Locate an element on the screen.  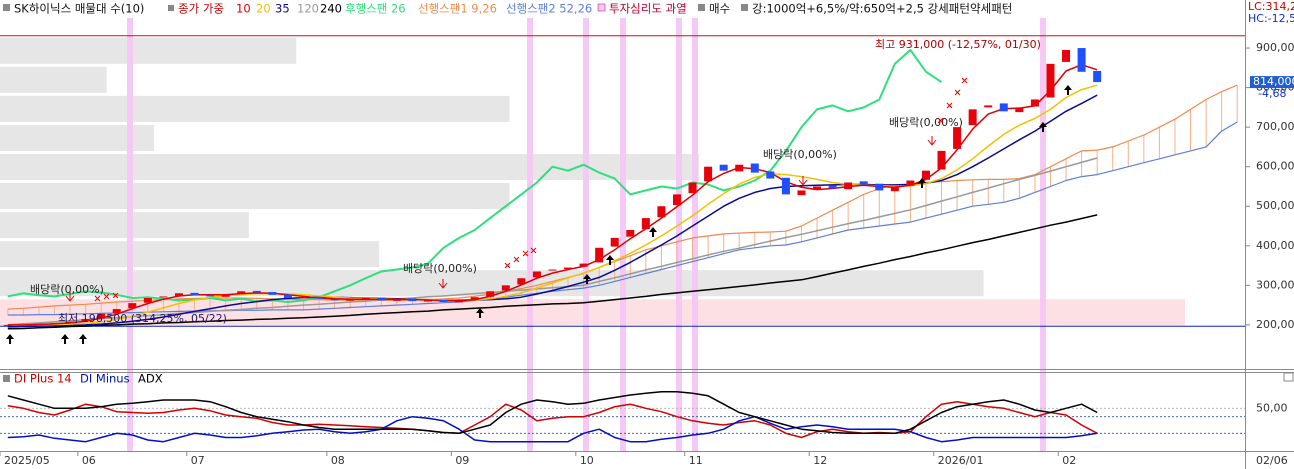
y-tick-label: 300,000 is located at coordinates (1275, 284).